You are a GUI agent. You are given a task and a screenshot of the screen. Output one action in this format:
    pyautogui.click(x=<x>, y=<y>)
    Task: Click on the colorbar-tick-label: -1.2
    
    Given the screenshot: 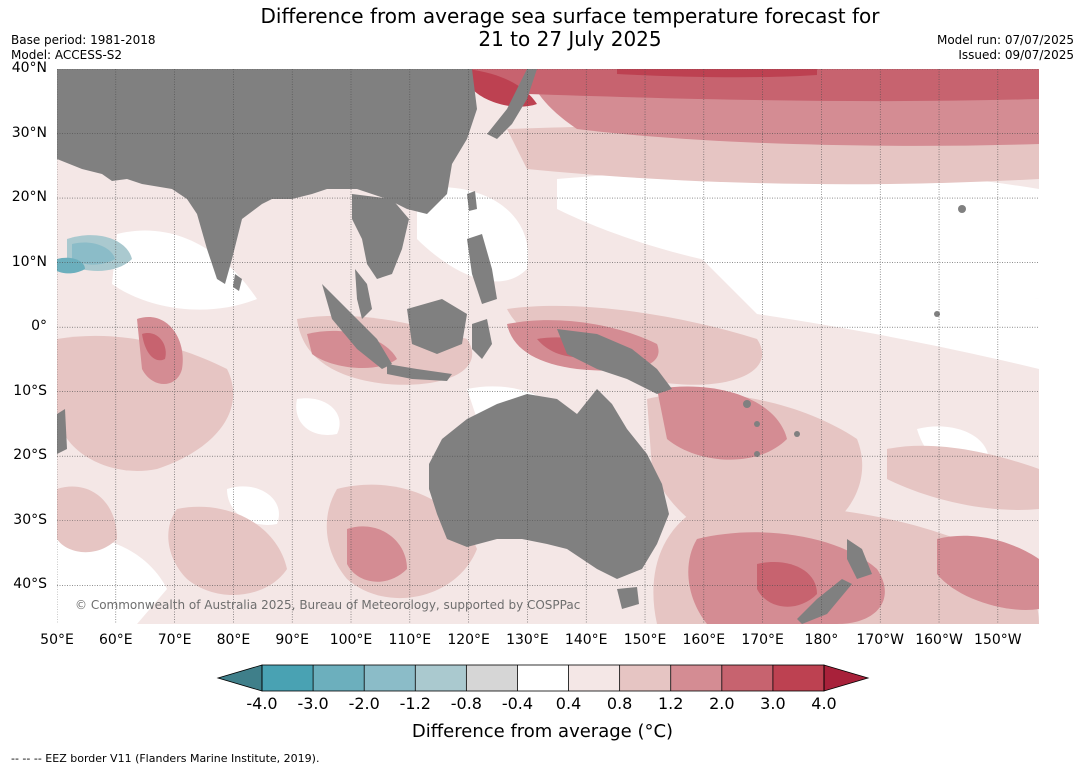 What is the action you would take?
    pyautogui.click(x=415, y=703)
    